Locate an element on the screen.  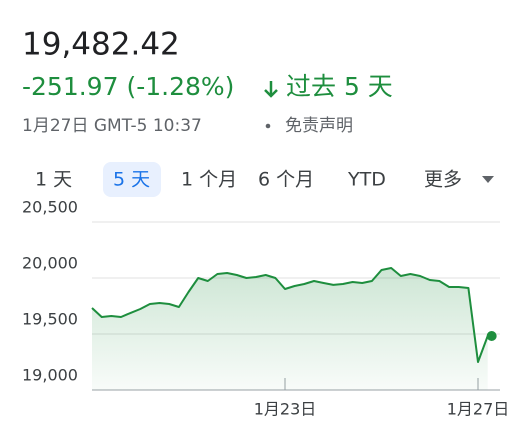
timestamp: 1月27日 GMT-5 10:37 is located at coordinates (112, 126).